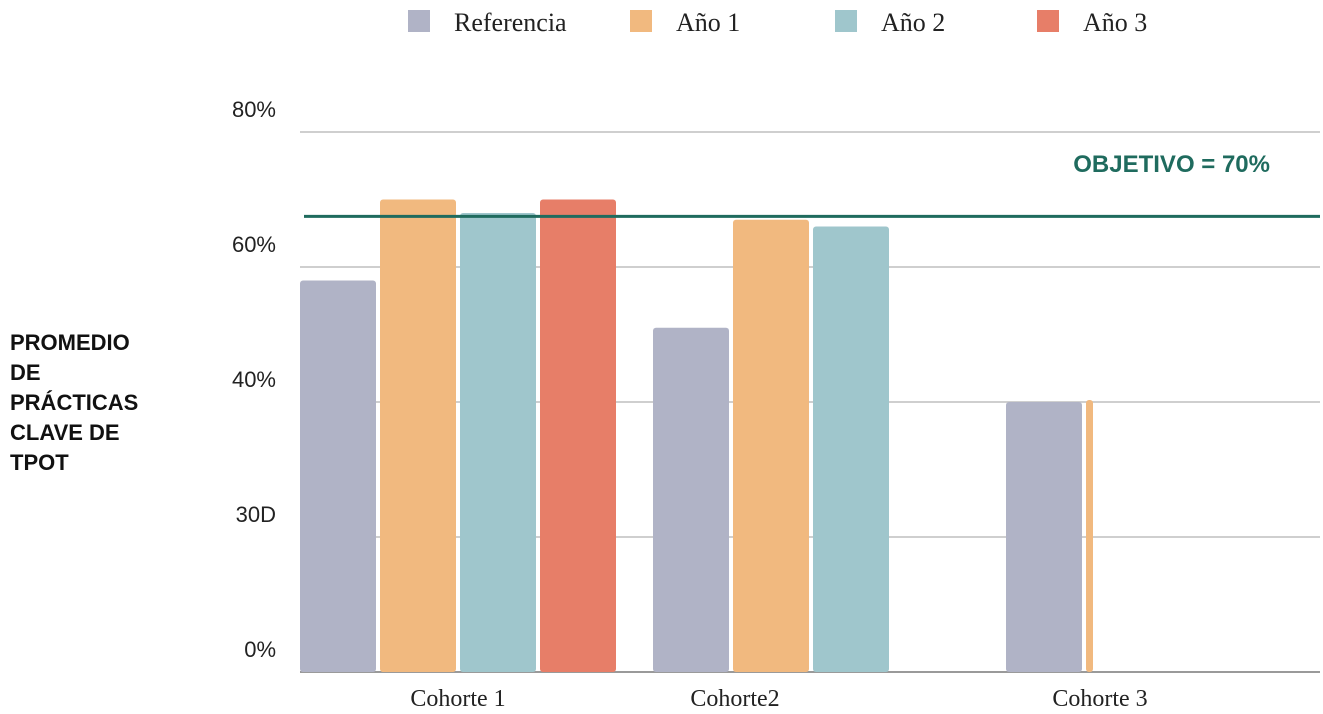 This screenshot has width=1323, height=714. Describe the element at coordinates (708, 22) in the screenshot. I see `legend-label: Año 1` at that location.